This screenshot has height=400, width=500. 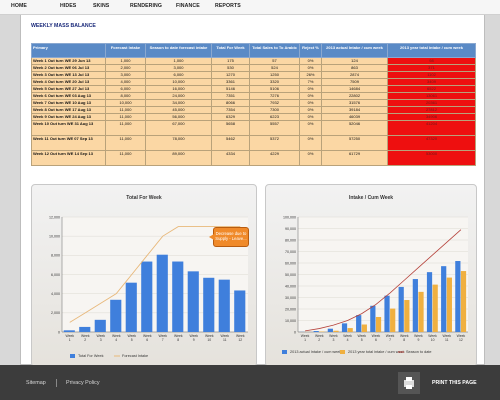 What do you see at coordinates (68, 50) in the screenshot?
I see `column-header: Primary` at bounding box center [68, 50].